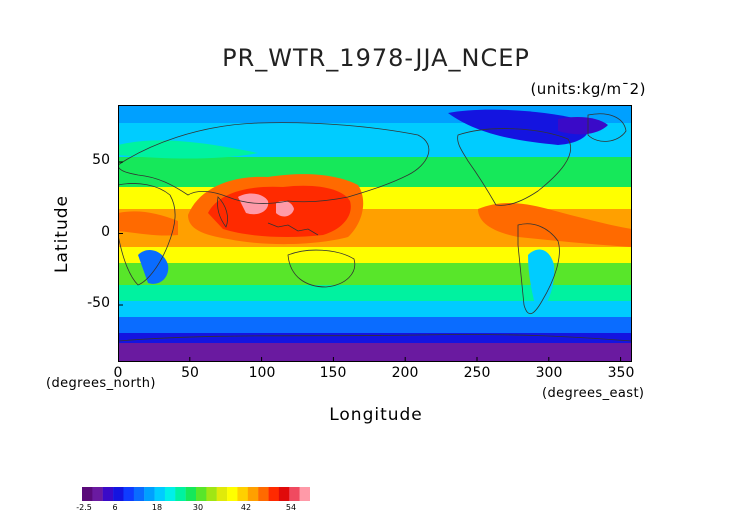 The height and width of the screenshot is (532, 752). I want to click on x-tick-label: 100, so click(262, 373).